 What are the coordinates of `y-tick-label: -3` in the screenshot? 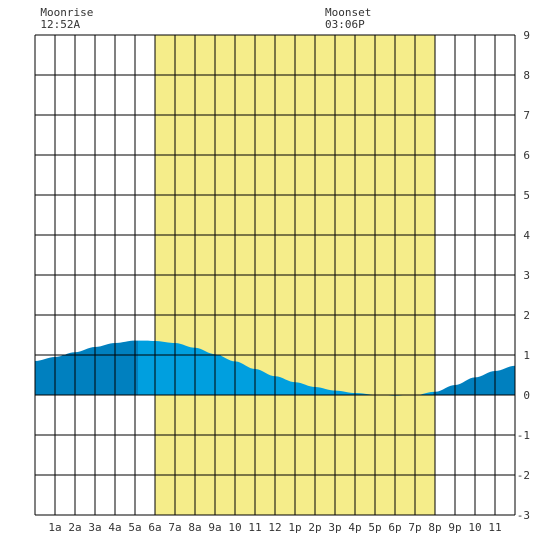 It's located at (523, 515).